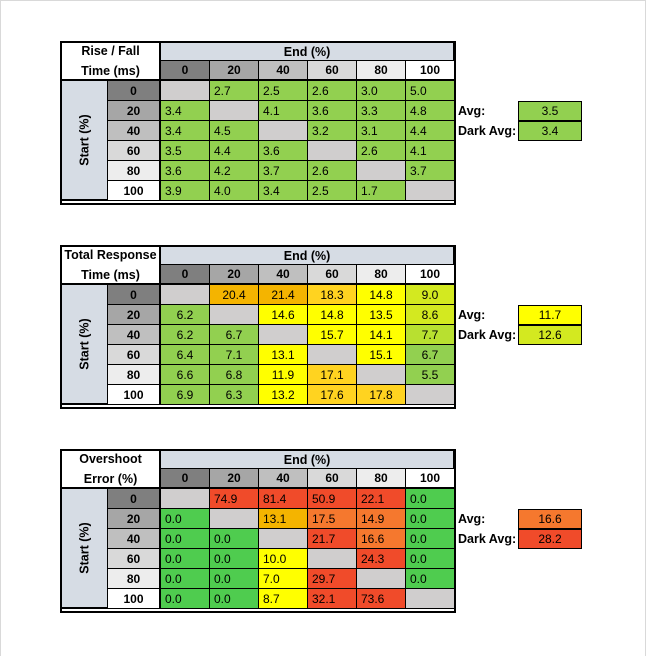 Image resolution: width=646 pixels, height=656 pixels. What do you see at coordinates (381, 395) in the screenshot?
I see `heatmap-cell: 17.8` at bounding box center [381, 395].